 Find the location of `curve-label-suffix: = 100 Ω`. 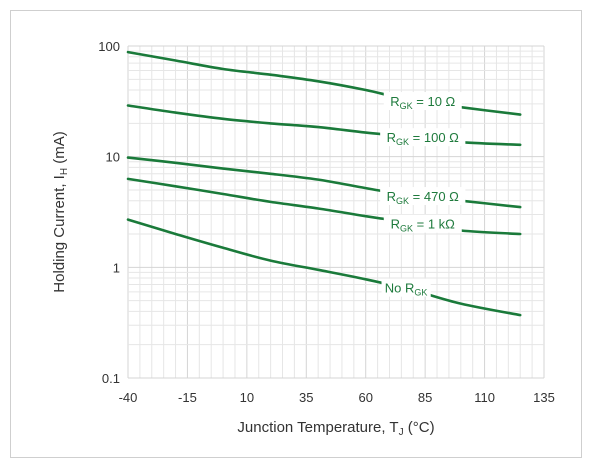

curve-label-suffix: = 100 Ω is located at coordinates (434, 137).